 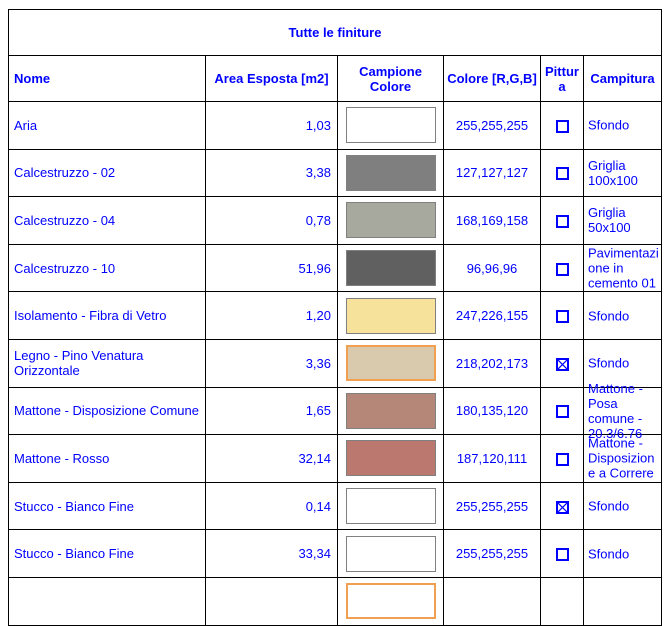 I want to click on area-cell: 1,03, so click(x=271, y=125).